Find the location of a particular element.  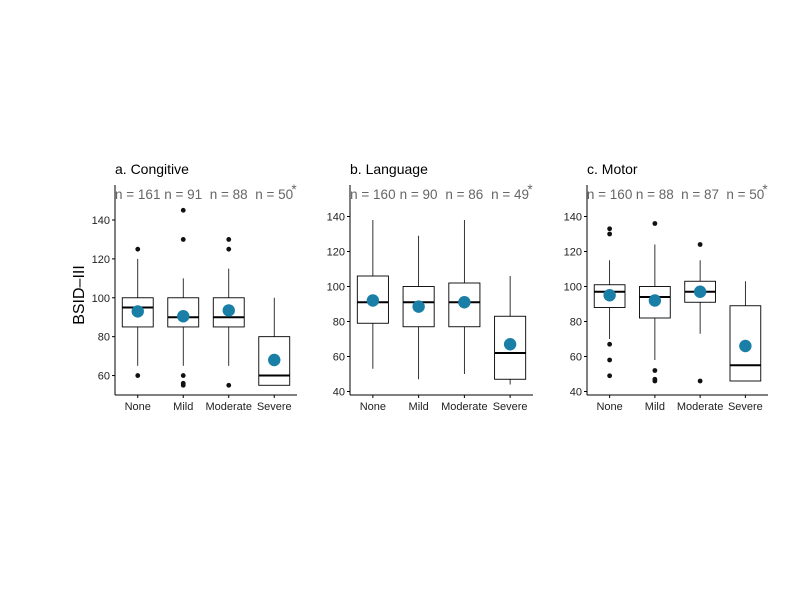

iqr-box is located at coordinates (137, 312).